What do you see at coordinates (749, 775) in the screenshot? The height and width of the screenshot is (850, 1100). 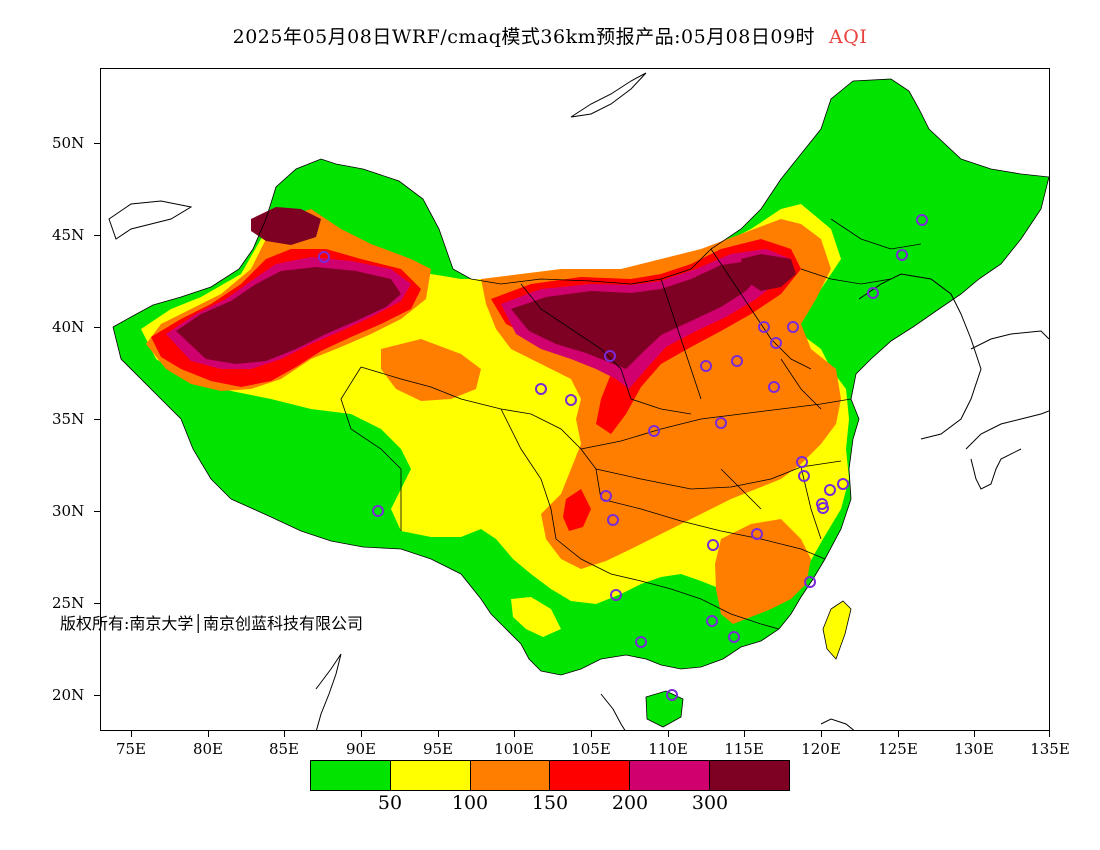 I see `legend-swatch-hazardous` at bounding box center [749, 775].